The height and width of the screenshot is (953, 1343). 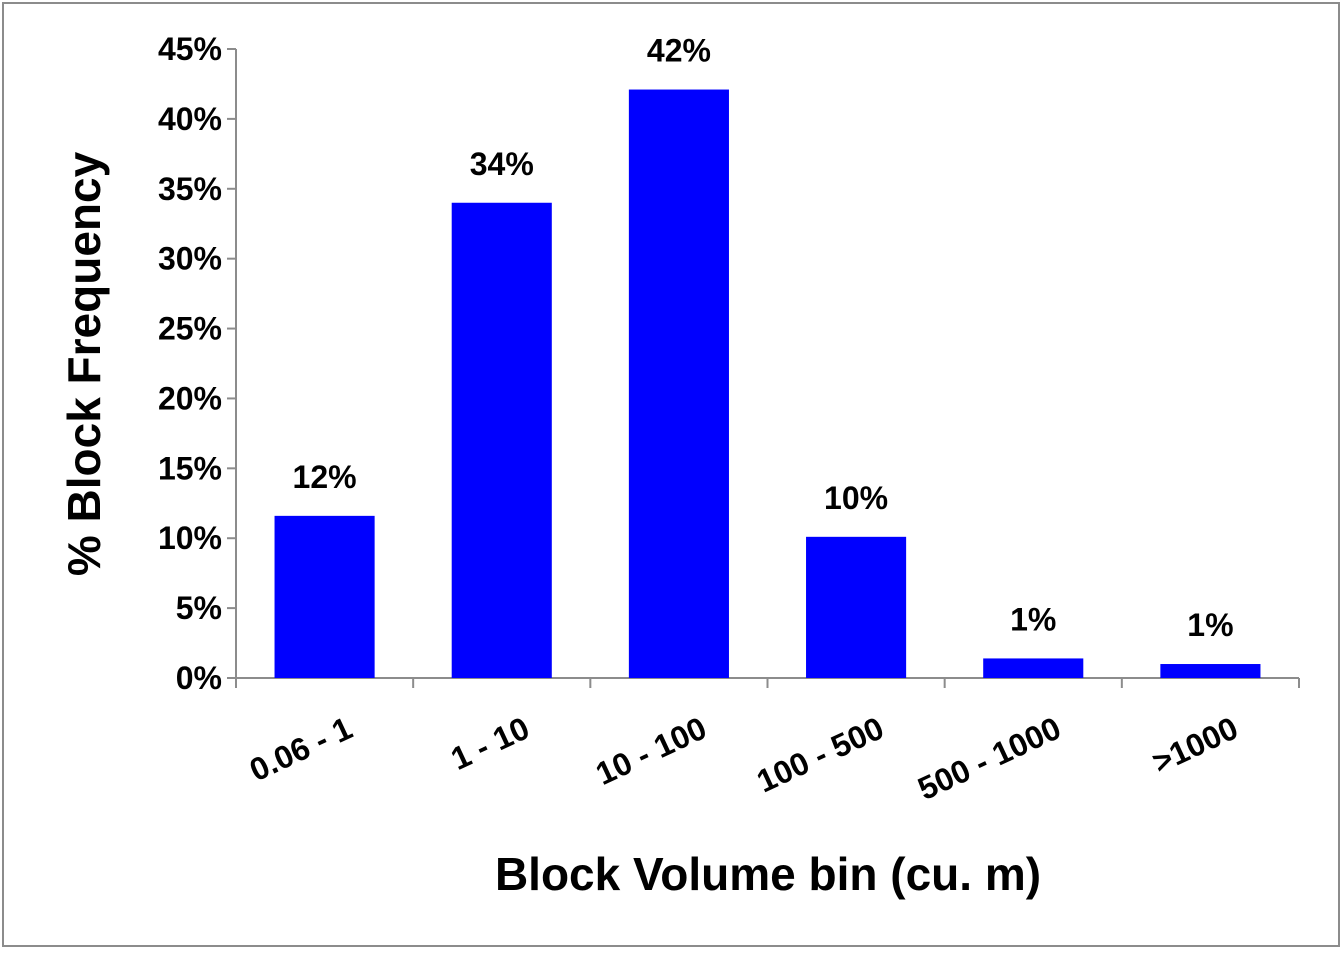 What do you see at coordinates (190, 468) in the screenshot?
I see `y-tick-label: 15%` at bounding box center [190, 468].